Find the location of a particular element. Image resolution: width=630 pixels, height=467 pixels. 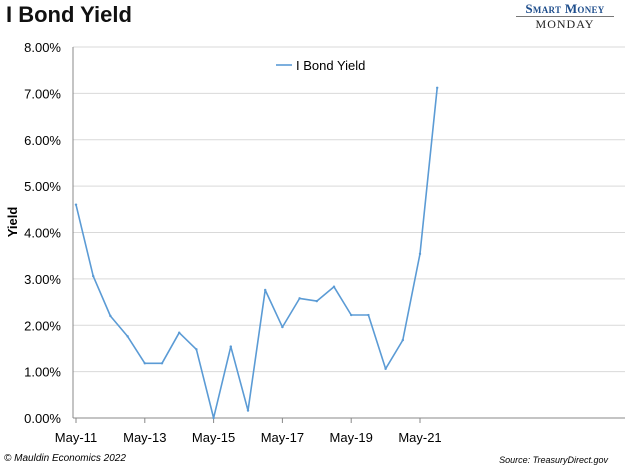

y-tick-label: 1.00% is located at coordinates (42, 372).